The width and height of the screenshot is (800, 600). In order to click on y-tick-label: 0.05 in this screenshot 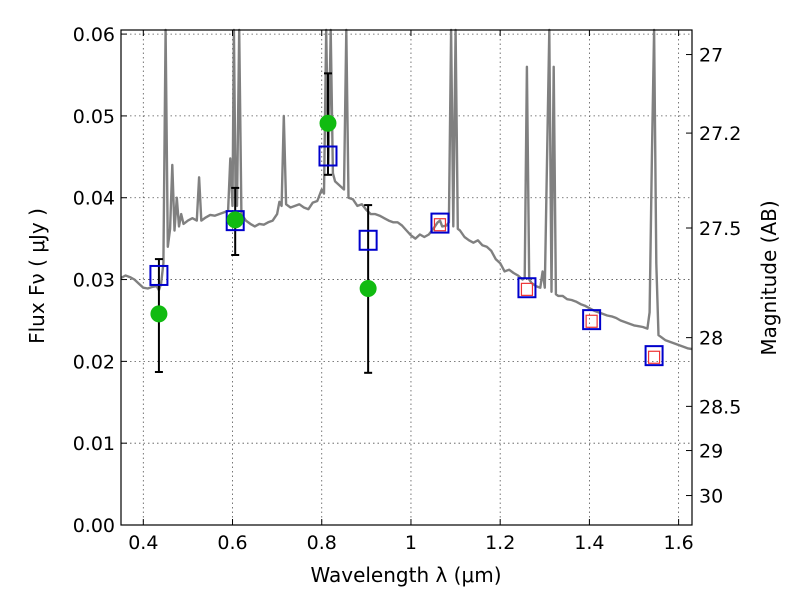, I will do `click(94, 117)`.